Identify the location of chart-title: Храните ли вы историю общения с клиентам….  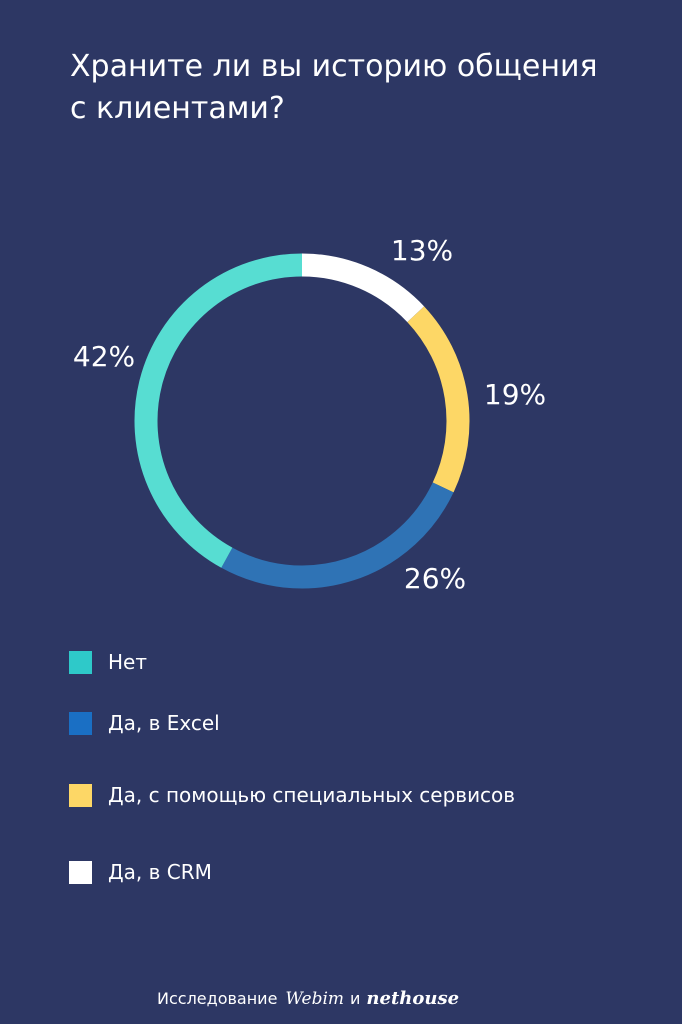
(360, 88).